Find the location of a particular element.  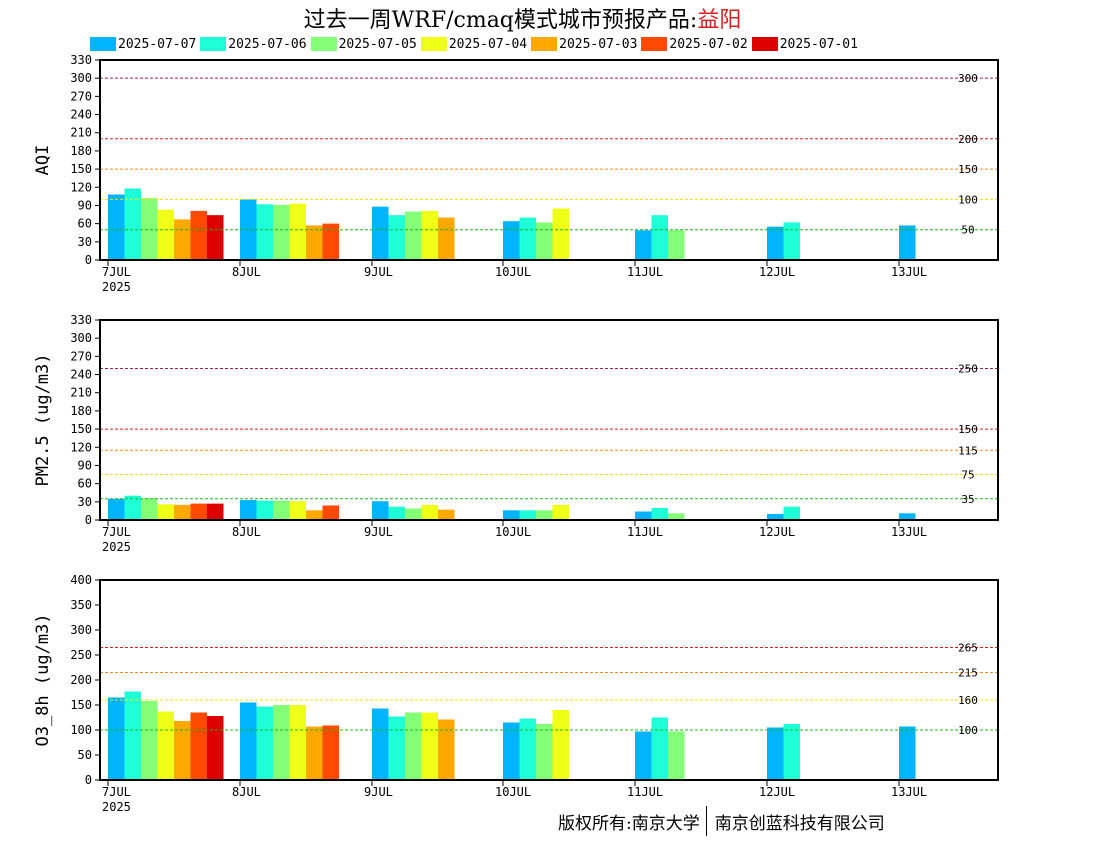

legend-item: 2025-07-03 is located at coordinates (584, 44).